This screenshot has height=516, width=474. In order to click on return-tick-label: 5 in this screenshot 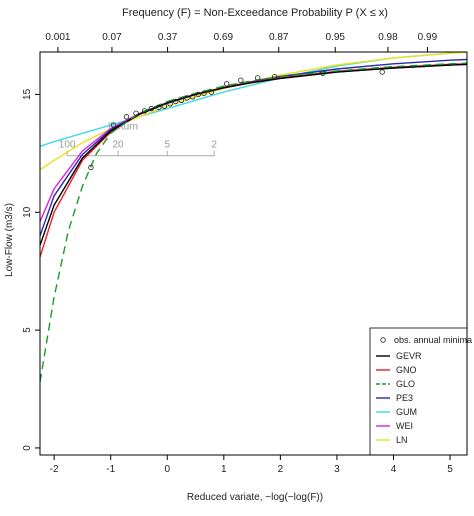, I will do `click(167, 145)`.